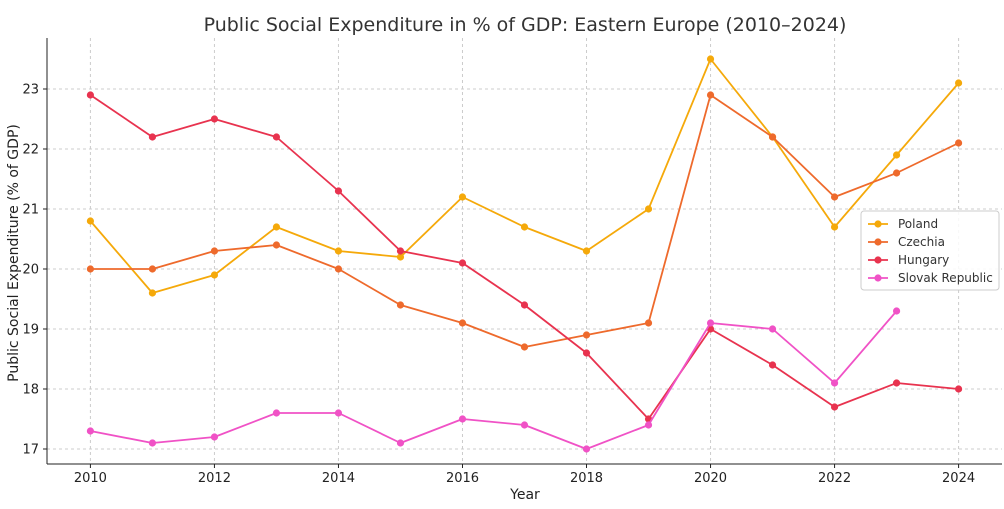 Image resolution: width=1004 pixels, height=509 pixels. What do you see at coordinates (878, 260) in the screenshot?
I see `legend-marker-hungary` at bounding box center [878, 260].